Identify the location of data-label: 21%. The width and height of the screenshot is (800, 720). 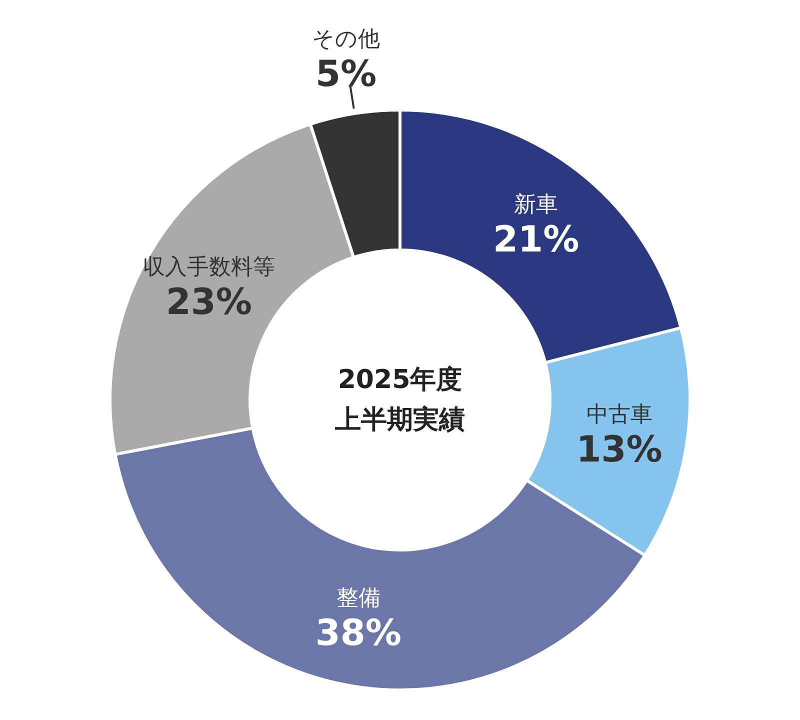
(536, 240).